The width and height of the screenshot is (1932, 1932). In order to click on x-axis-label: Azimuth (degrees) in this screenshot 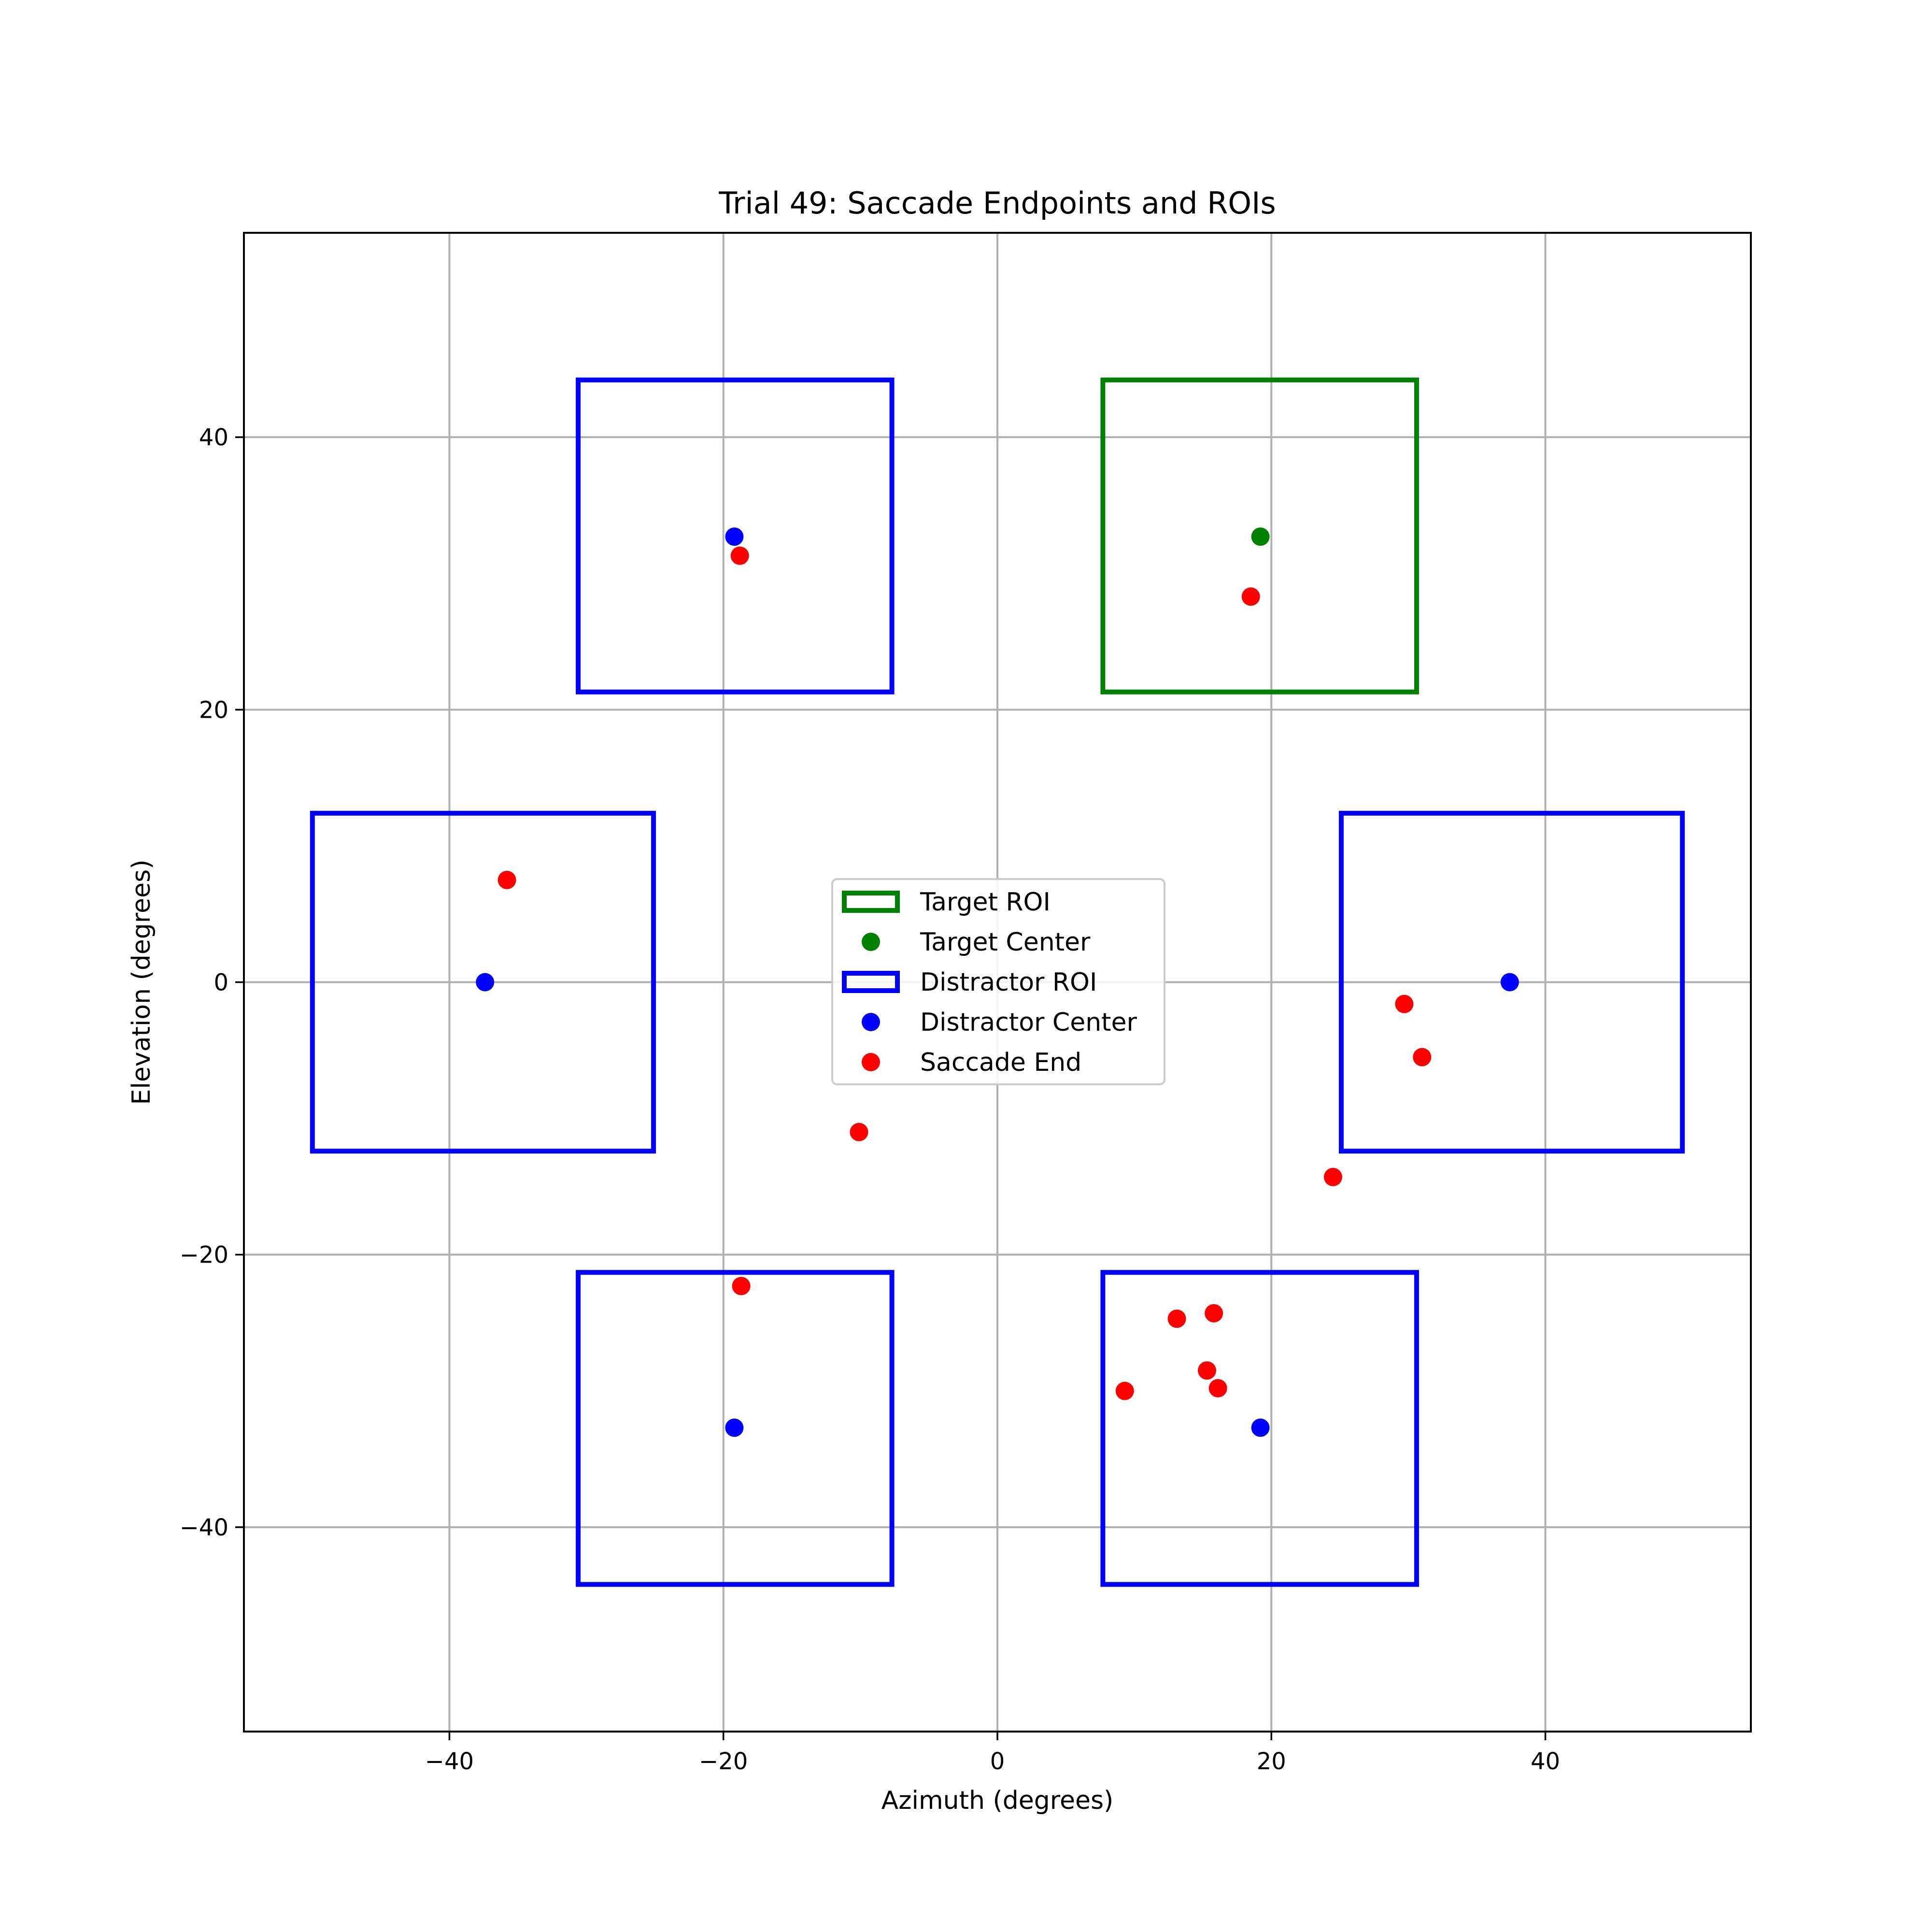, I will do `click(997, 1800)`.